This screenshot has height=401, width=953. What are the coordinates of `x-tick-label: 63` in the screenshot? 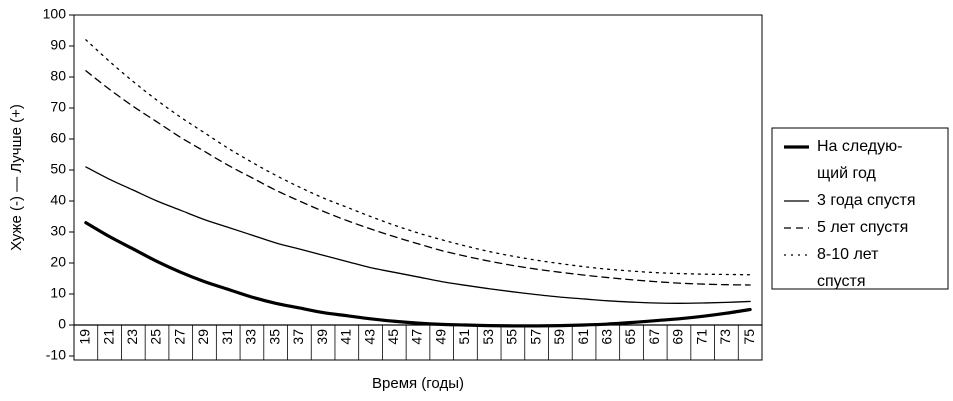 It's located at (606, 337).